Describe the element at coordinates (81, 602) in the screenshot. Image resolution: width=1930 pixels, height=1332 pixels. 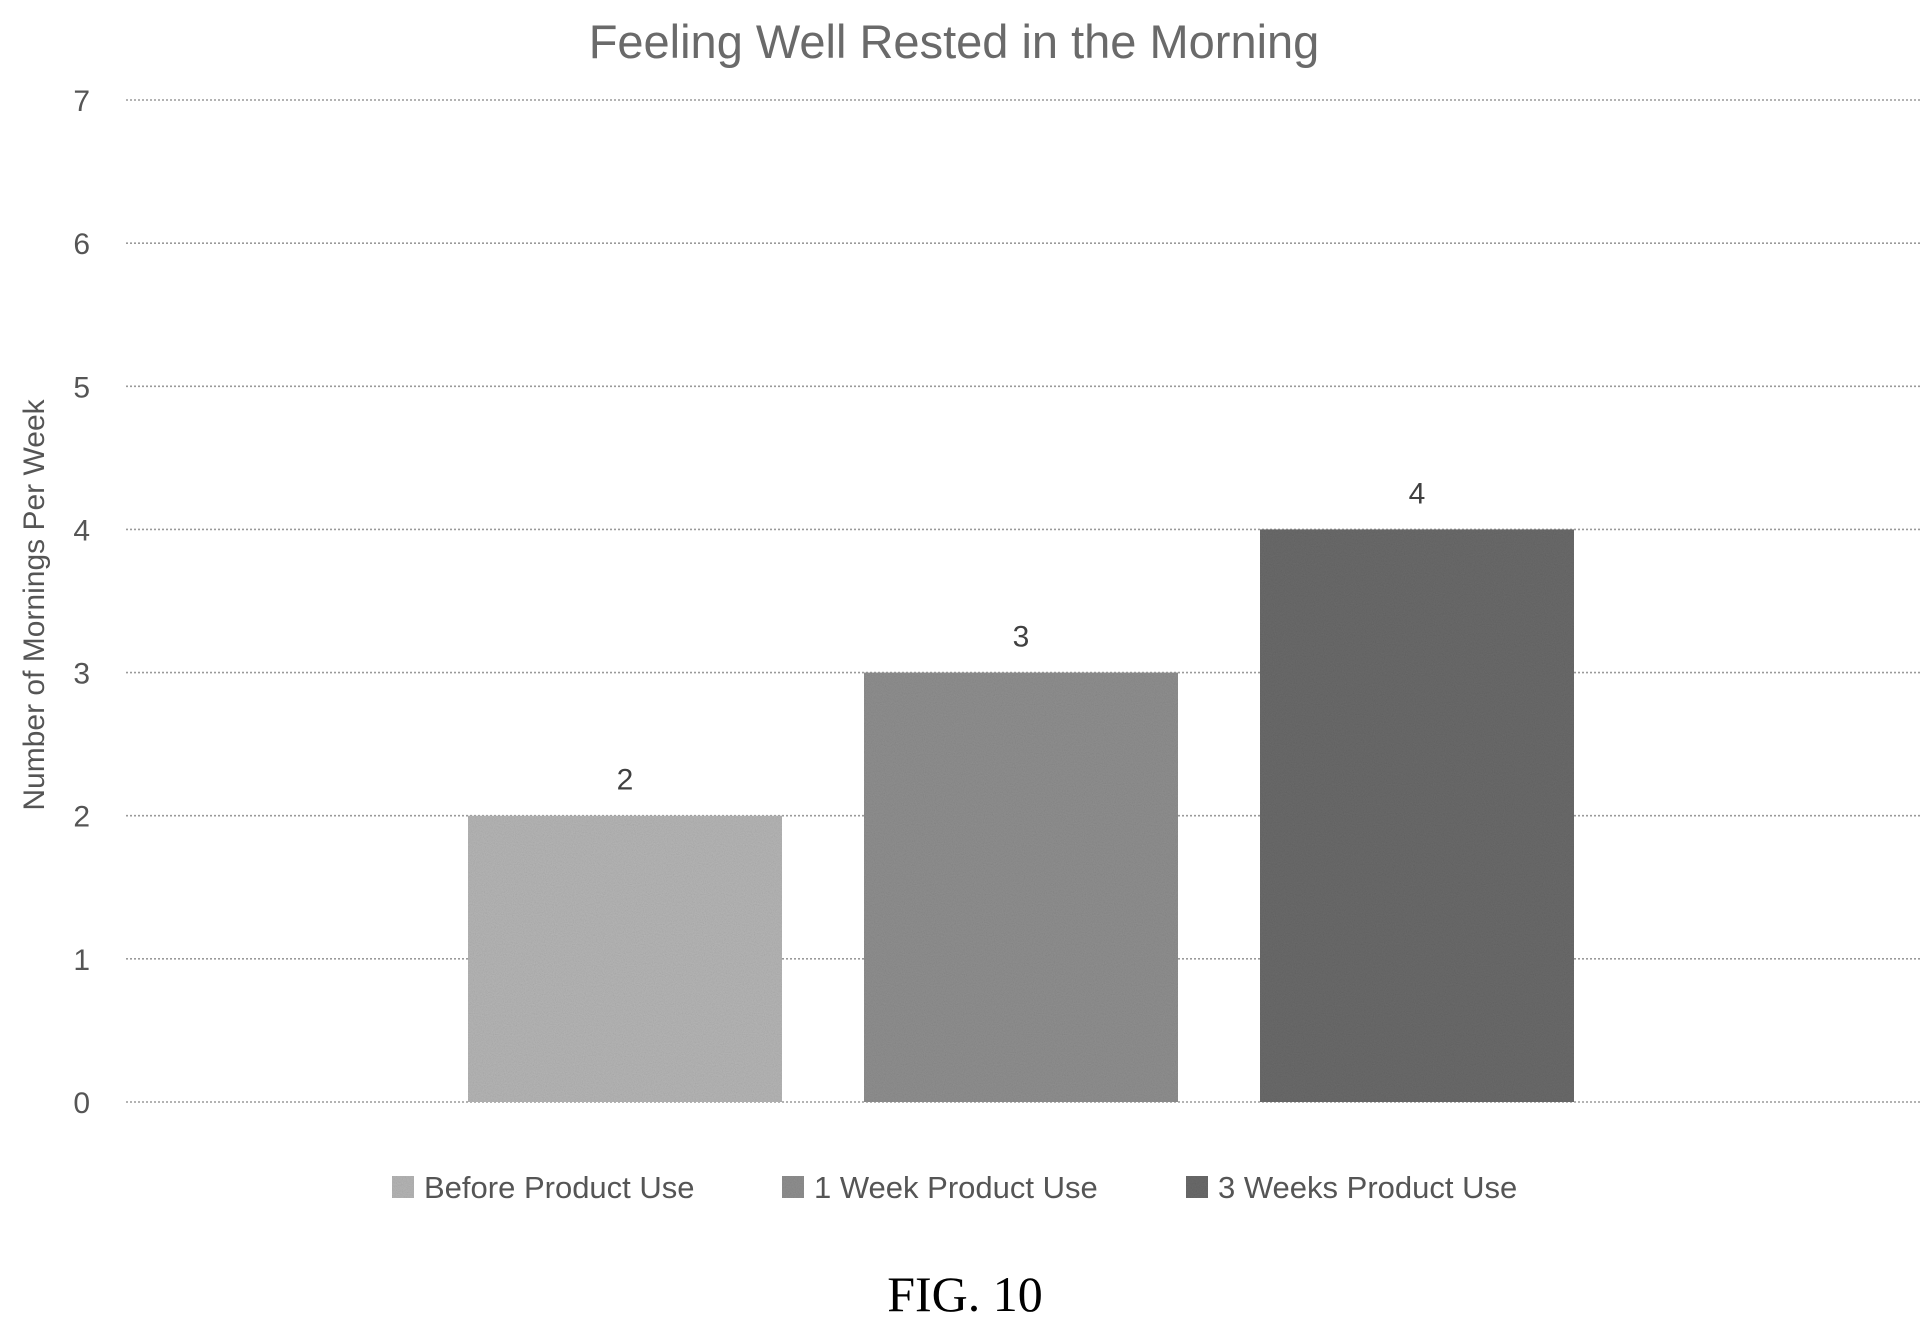
I see `y-axis-ticks: 0 1 2 3 4 5 6 7` at that location.